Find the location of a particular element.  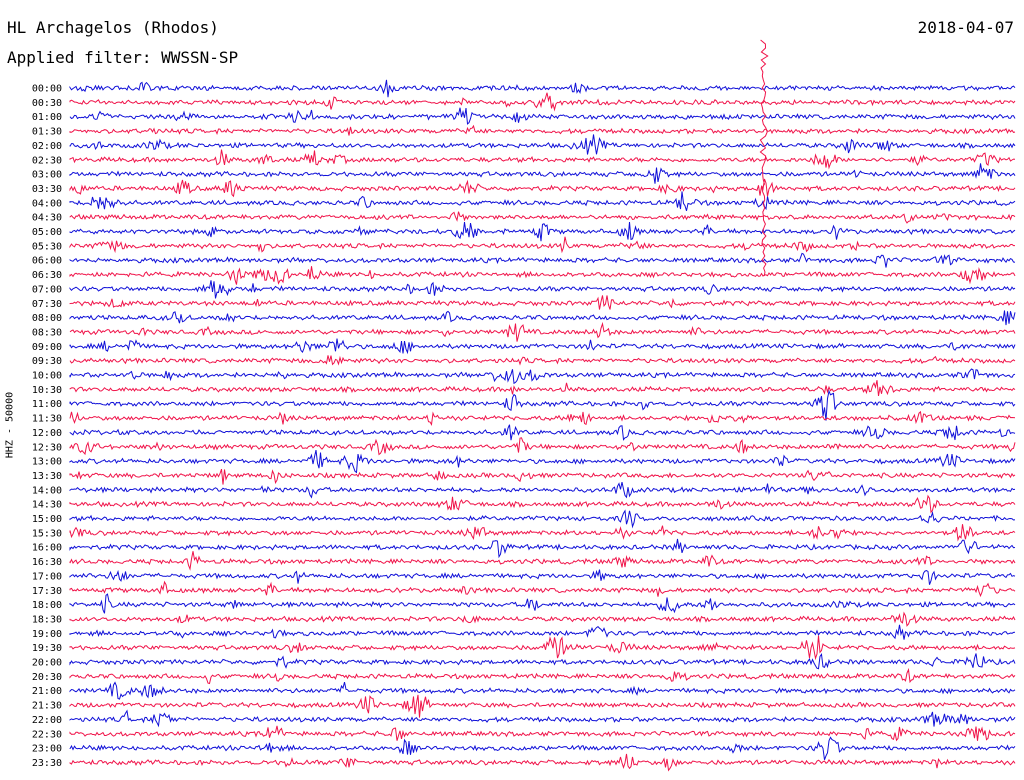

row-time-label: 15:30 is located at coordinates (47, 533).